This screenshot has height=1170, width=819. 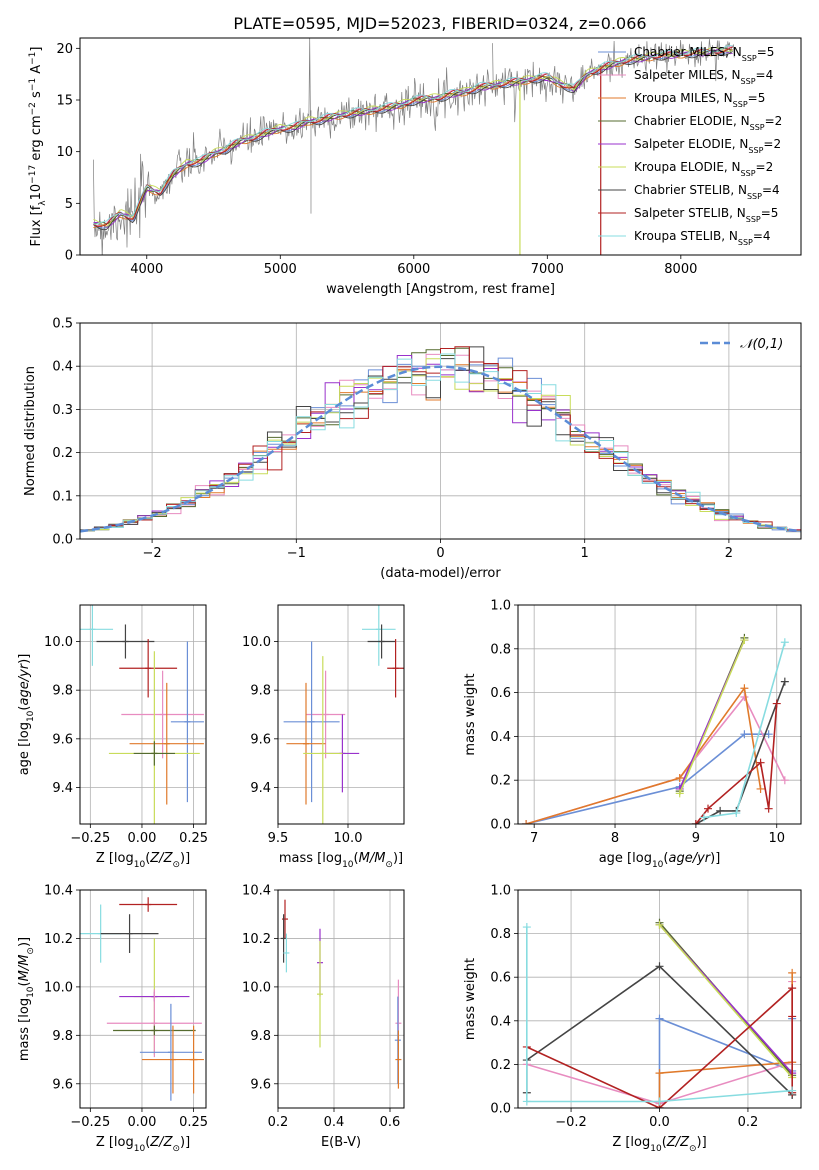 I want to click on weight-series-kroupa_stelib, so click(x=659, y=1014).